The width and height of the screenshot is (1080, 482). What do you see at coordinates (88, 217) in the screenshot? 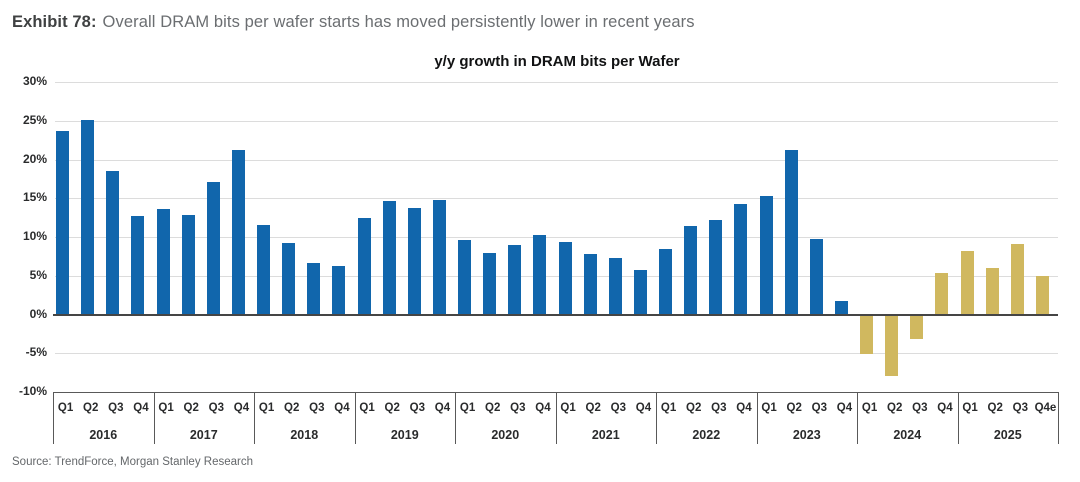
I see `bar-2016-Q2` at bounding box center [88, 217].